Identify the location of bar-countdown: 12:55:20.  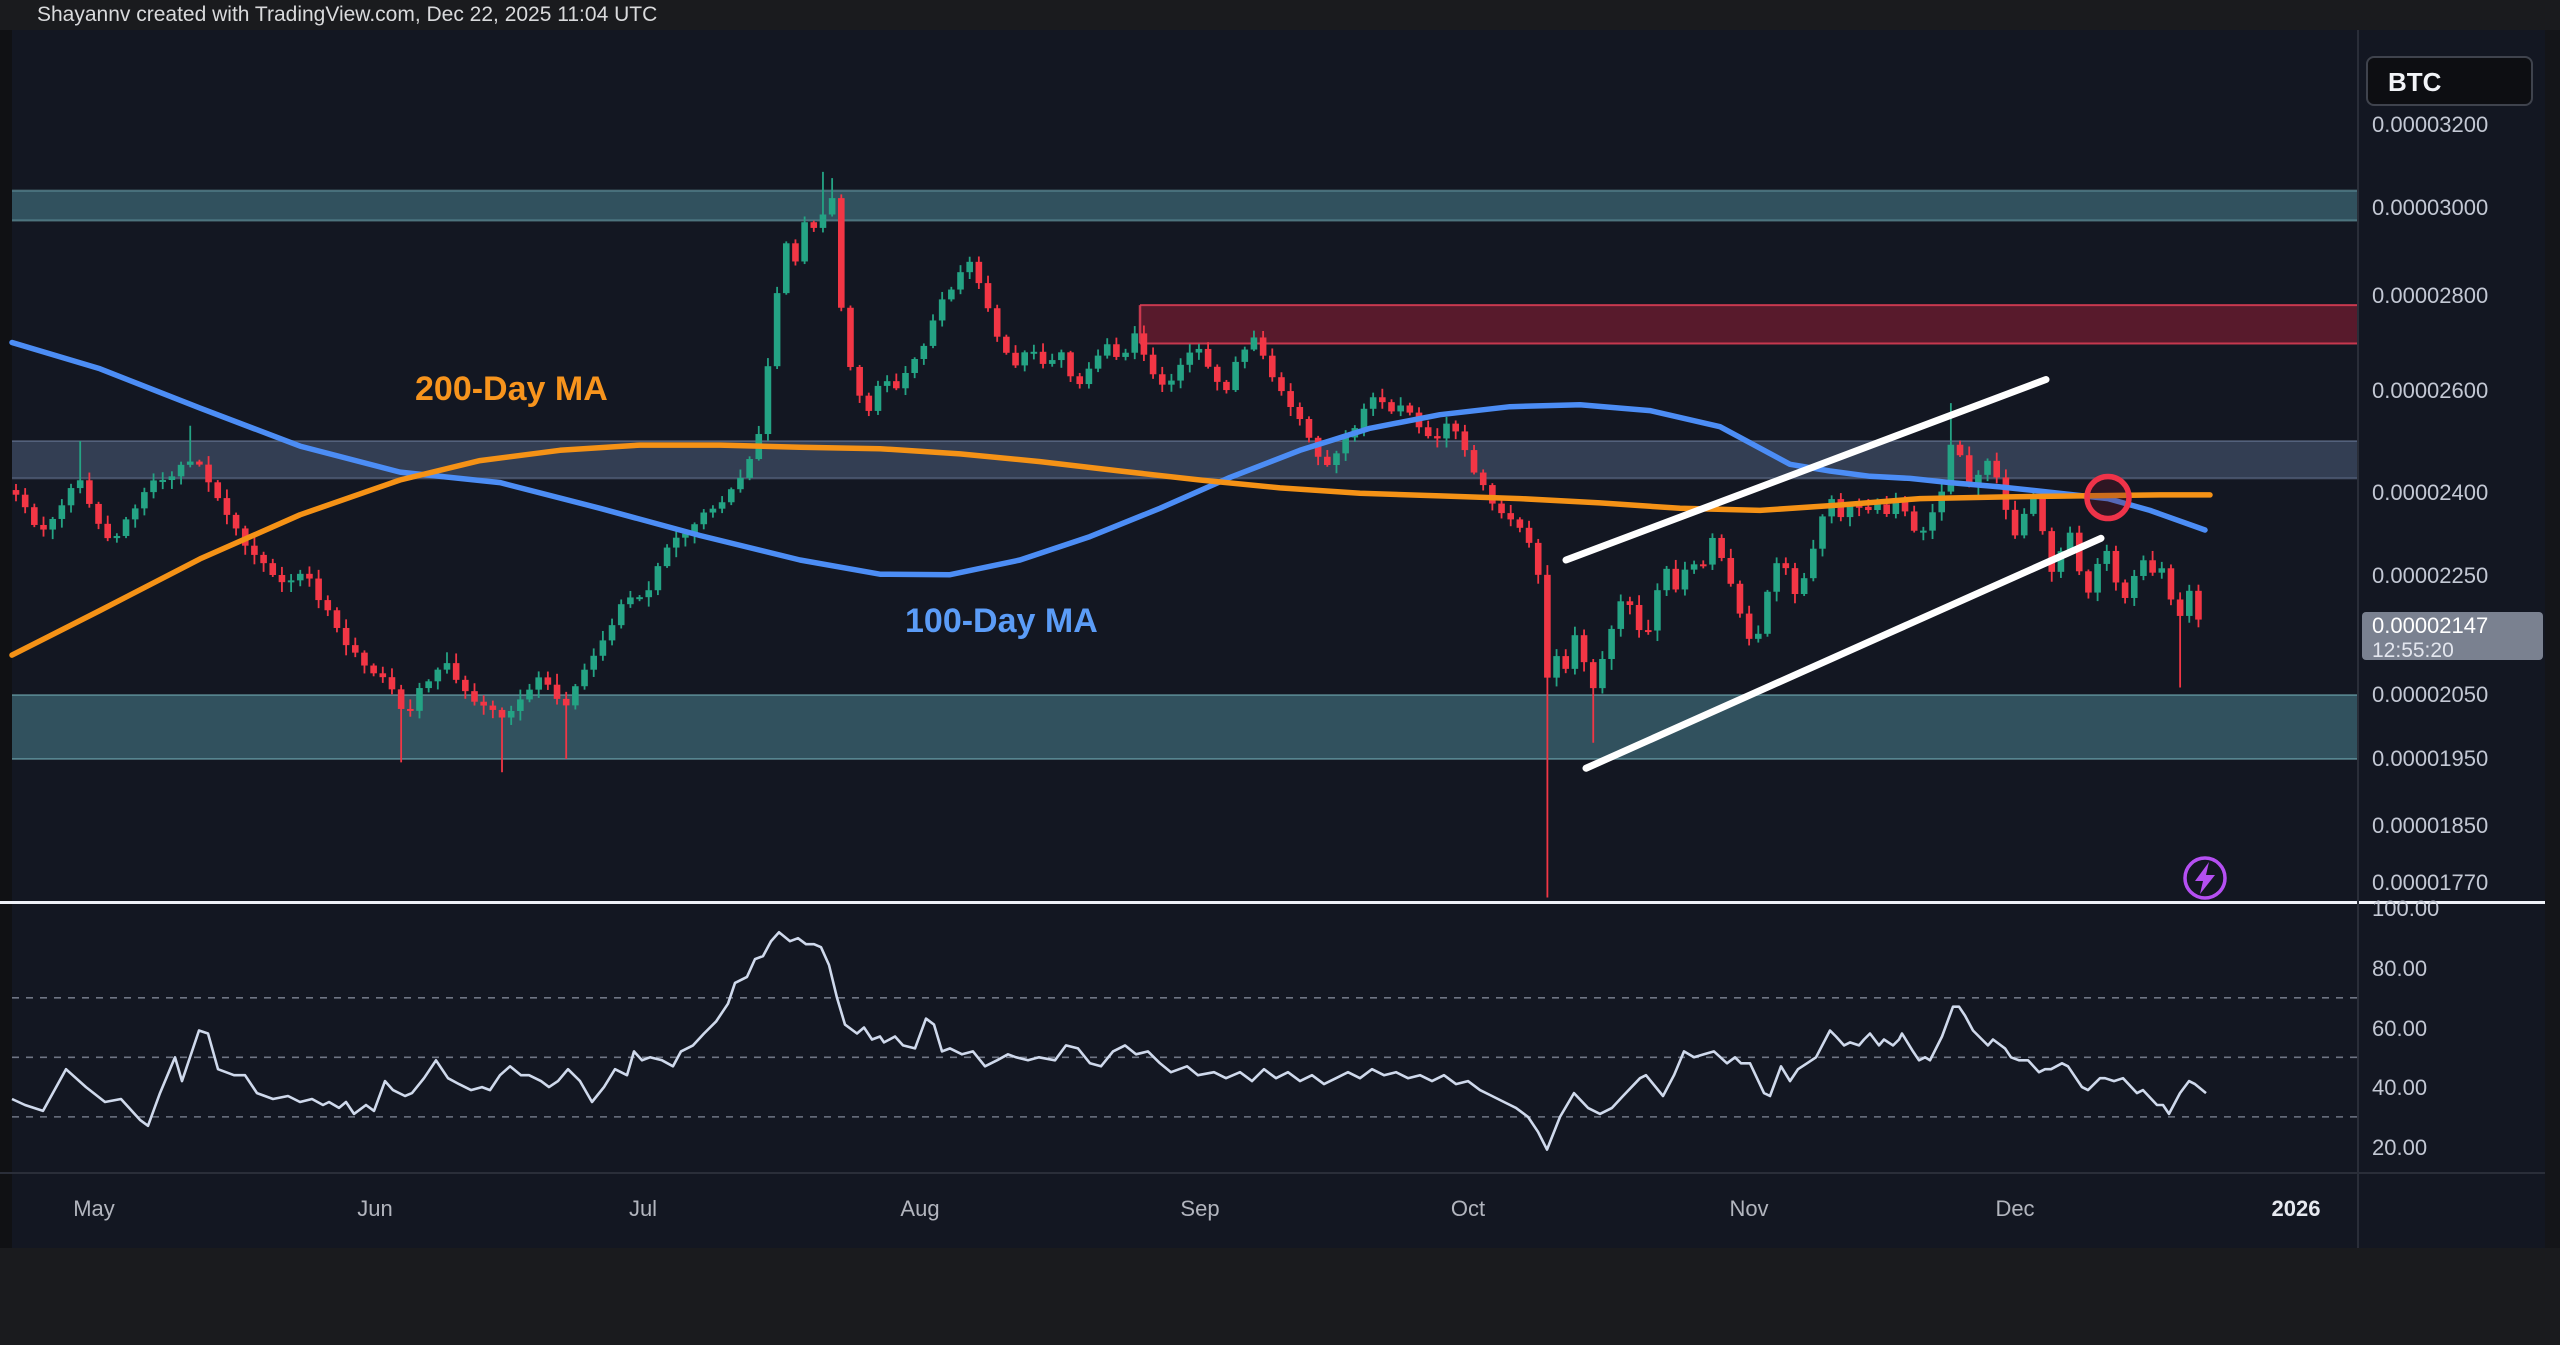
(2413, 650).